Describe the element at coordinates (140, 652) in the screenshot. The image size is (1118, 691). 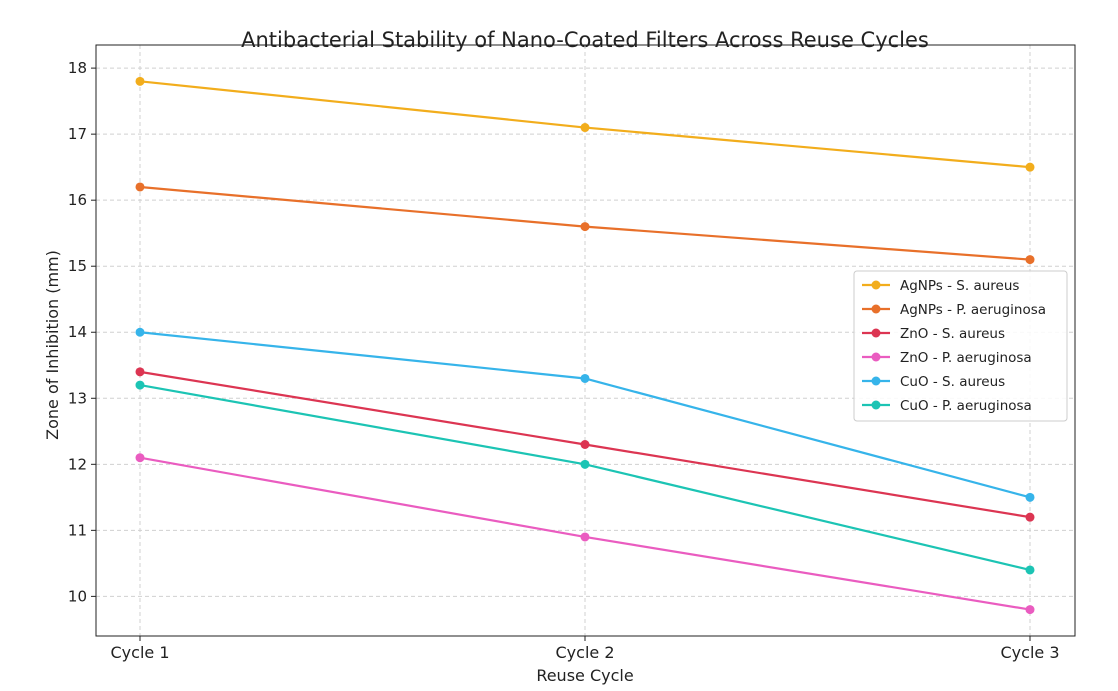
I see `x-tick-label: Cycle 1` at that location.